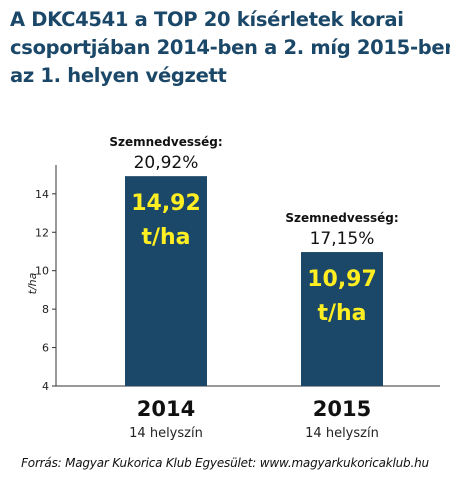 This screenshot has width=450, height=485. Describe the element at coordinates (42, 232) in the screenshot. I see `y-tick-label: 12` at that location.